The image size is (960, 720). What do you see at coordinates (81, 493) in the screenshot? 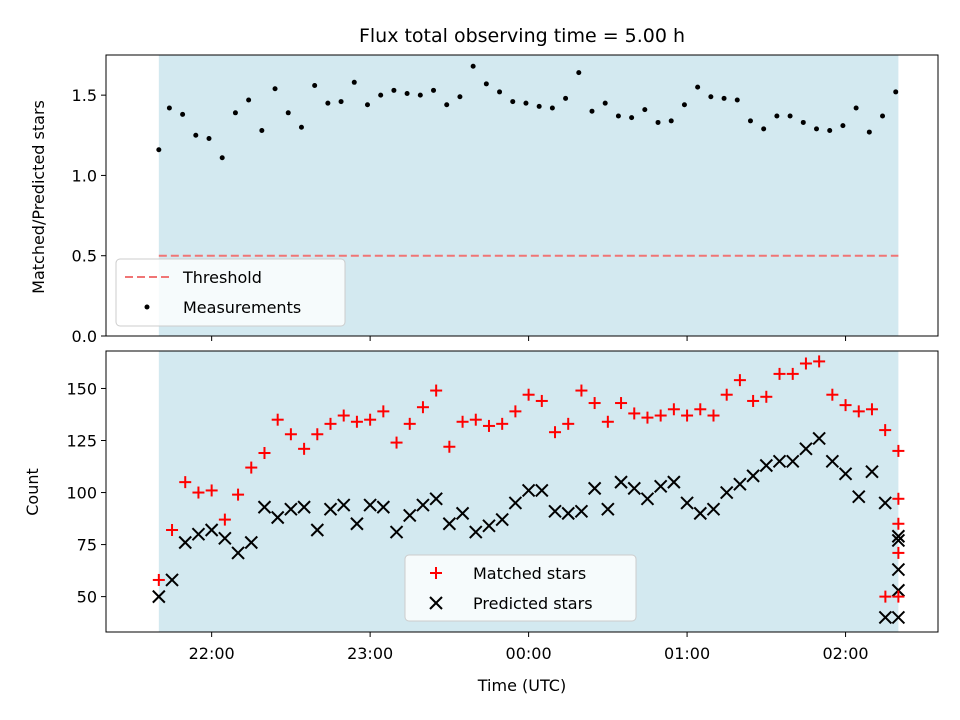
I see `y-tick-label: 100` at bounding box center [81, 493].